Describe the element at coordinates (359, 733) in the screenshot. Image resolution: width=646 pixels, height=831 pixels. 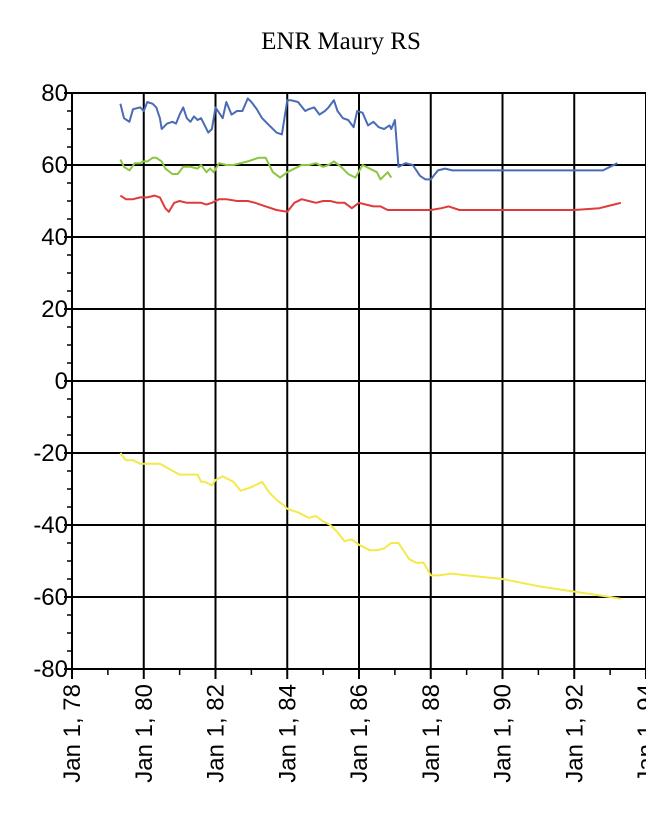
I see `x-tick-label: Jan 1, 86` at that location.